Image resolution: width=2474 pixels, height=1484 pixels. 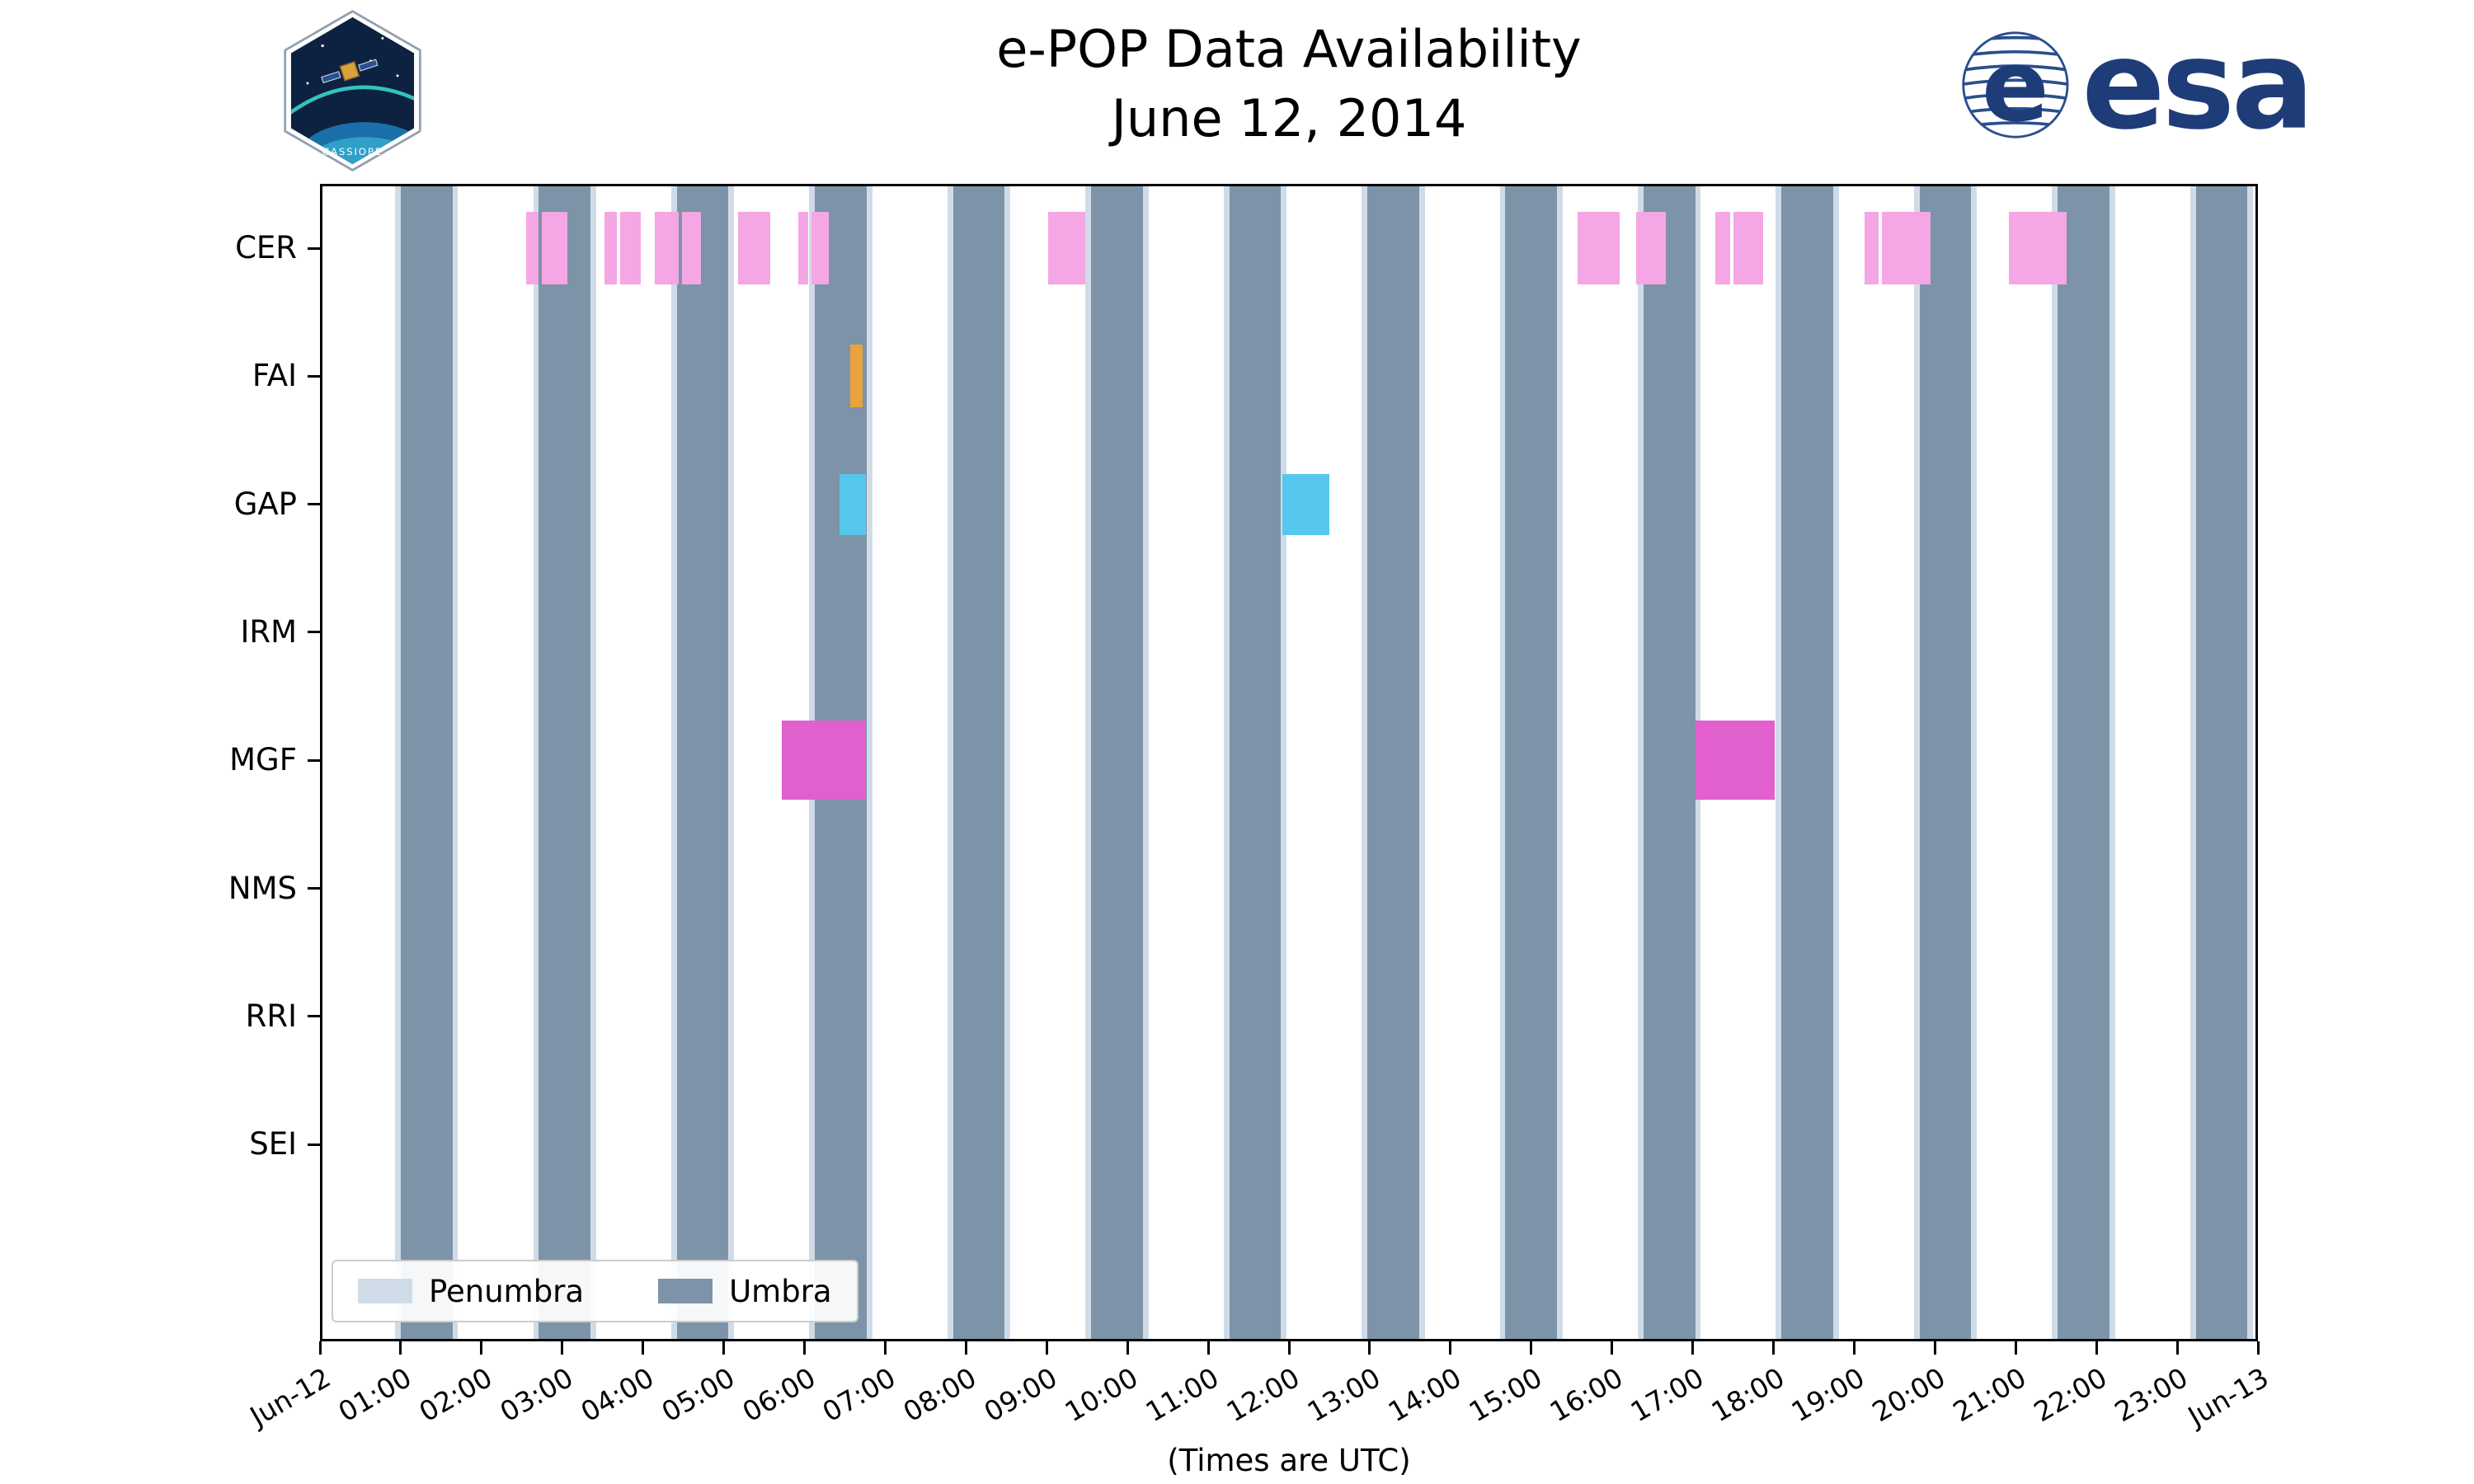 I want to click on chart-title-line1: e-POP Data Availability, so click(x=1289, y=49).